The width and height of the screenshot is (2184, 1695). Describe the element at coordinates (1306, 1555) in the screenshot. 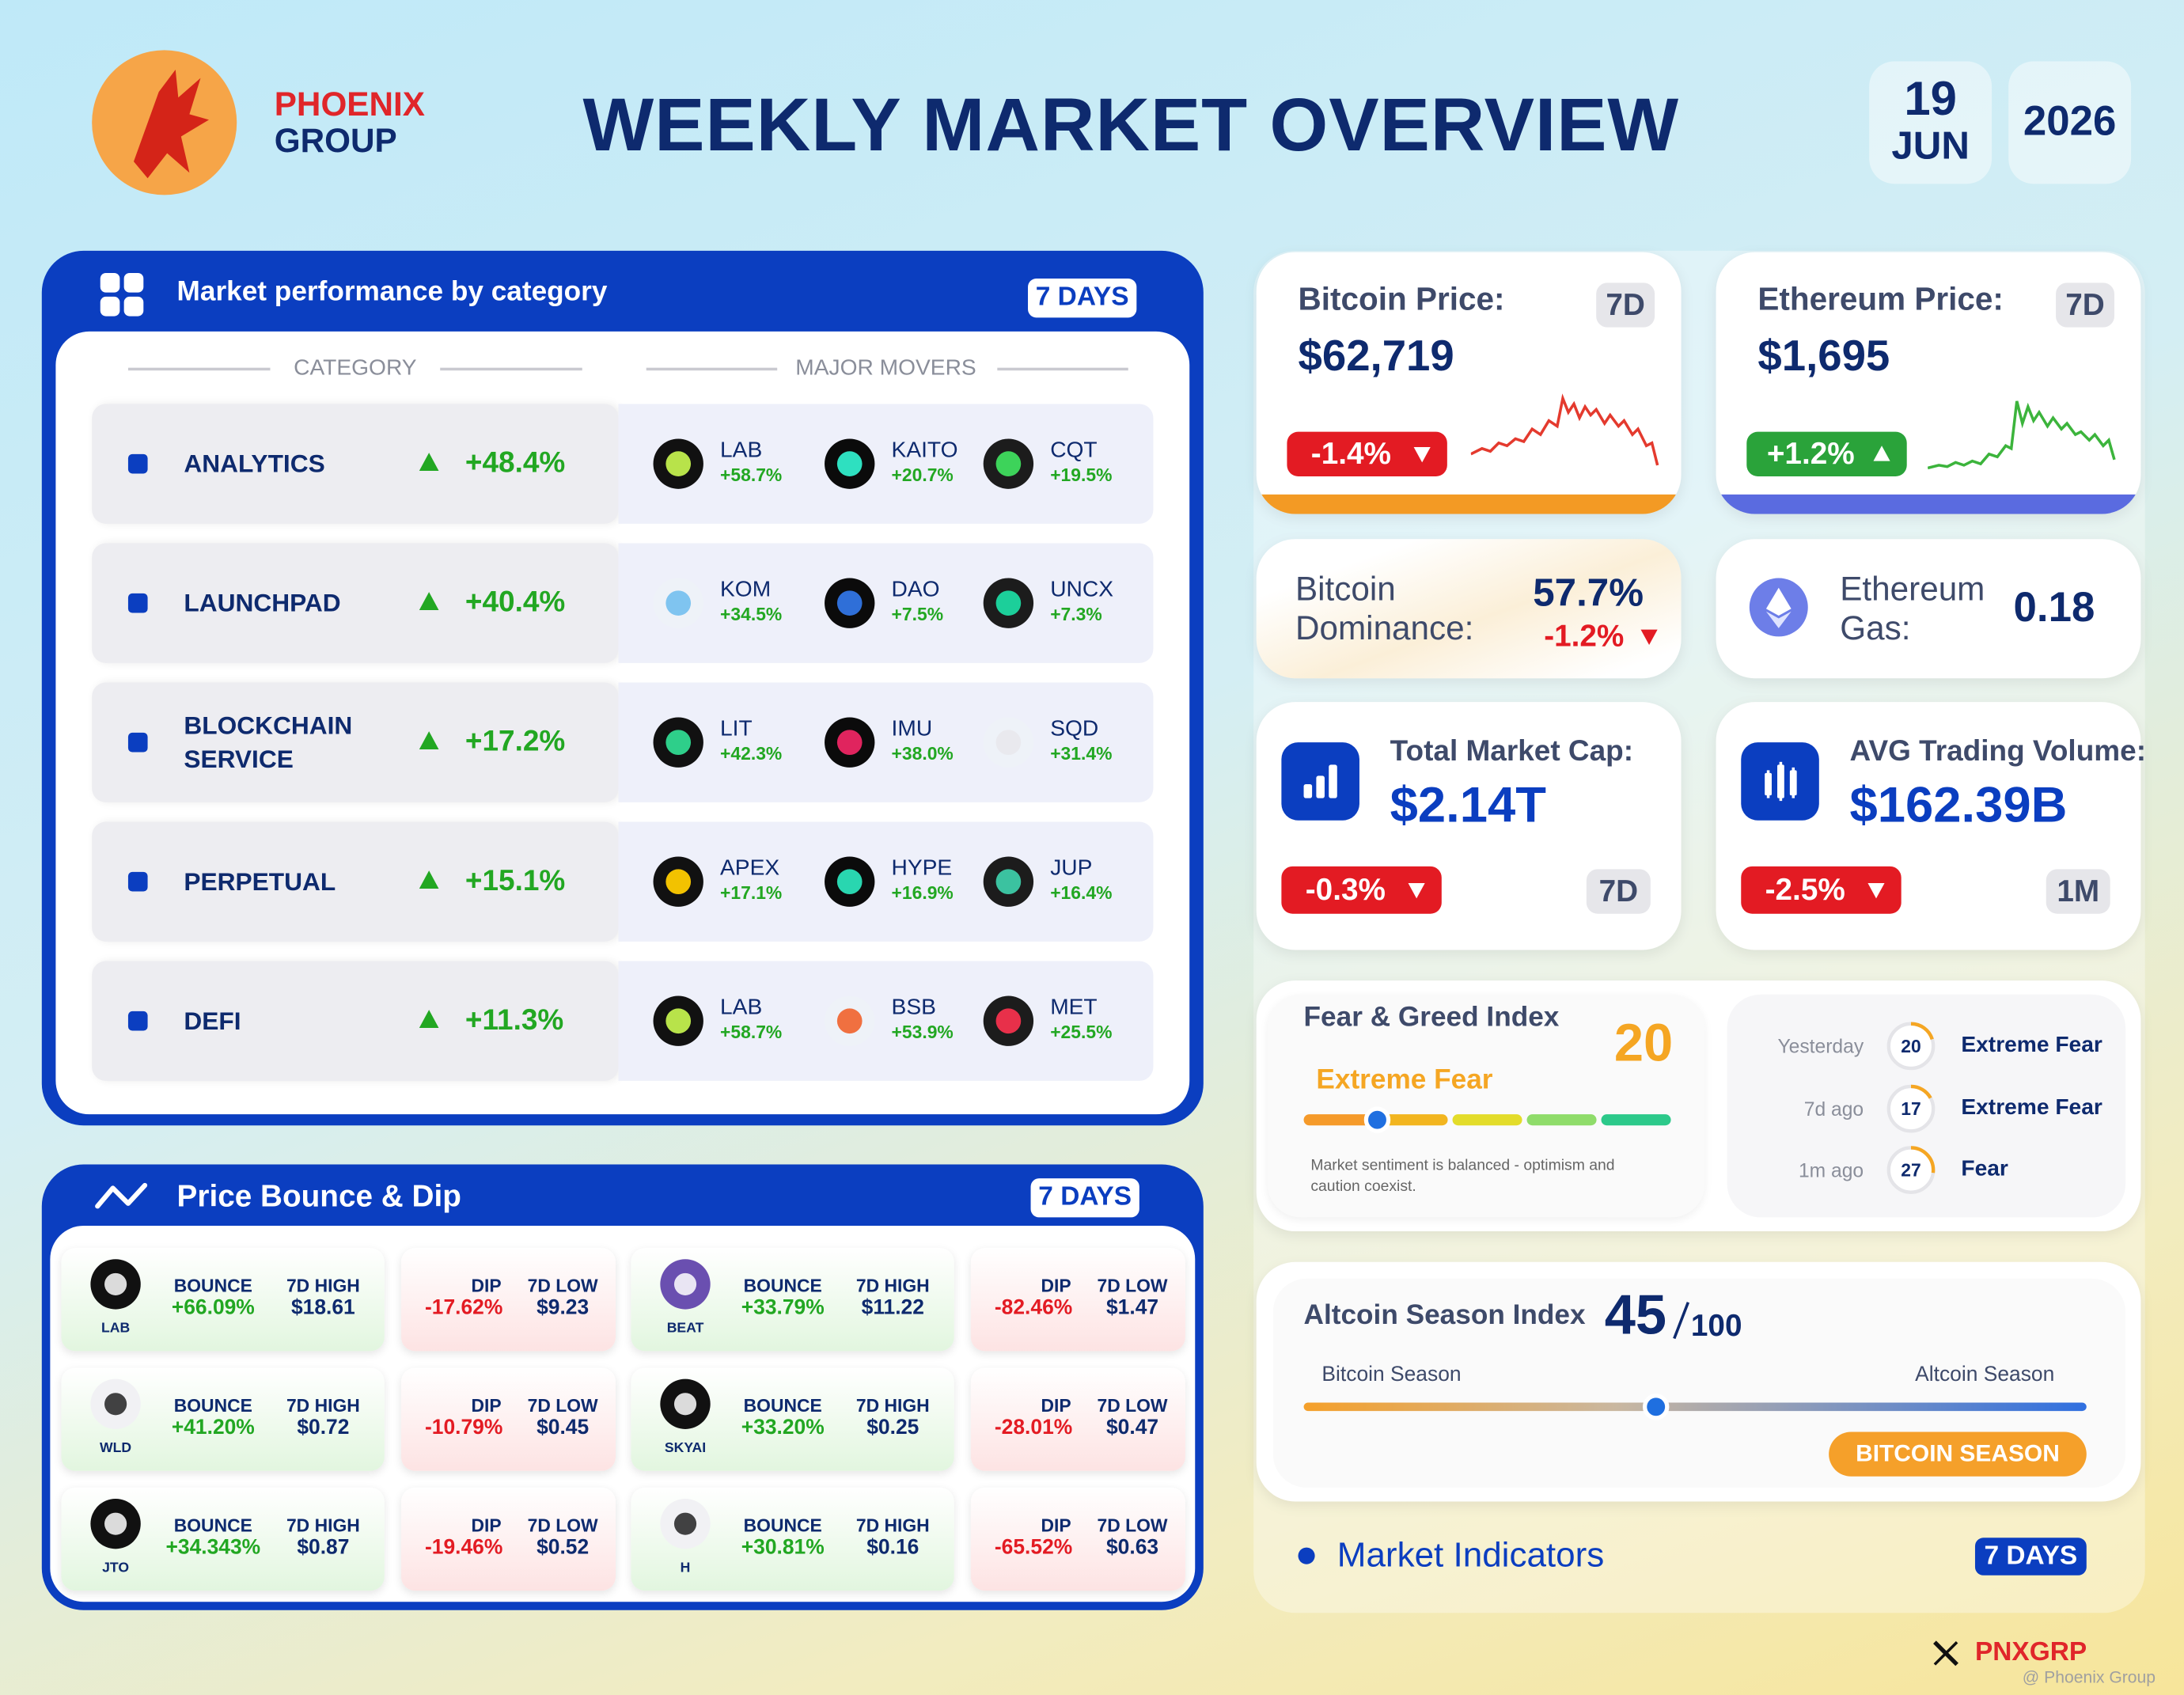

I see `bullet` at that location.